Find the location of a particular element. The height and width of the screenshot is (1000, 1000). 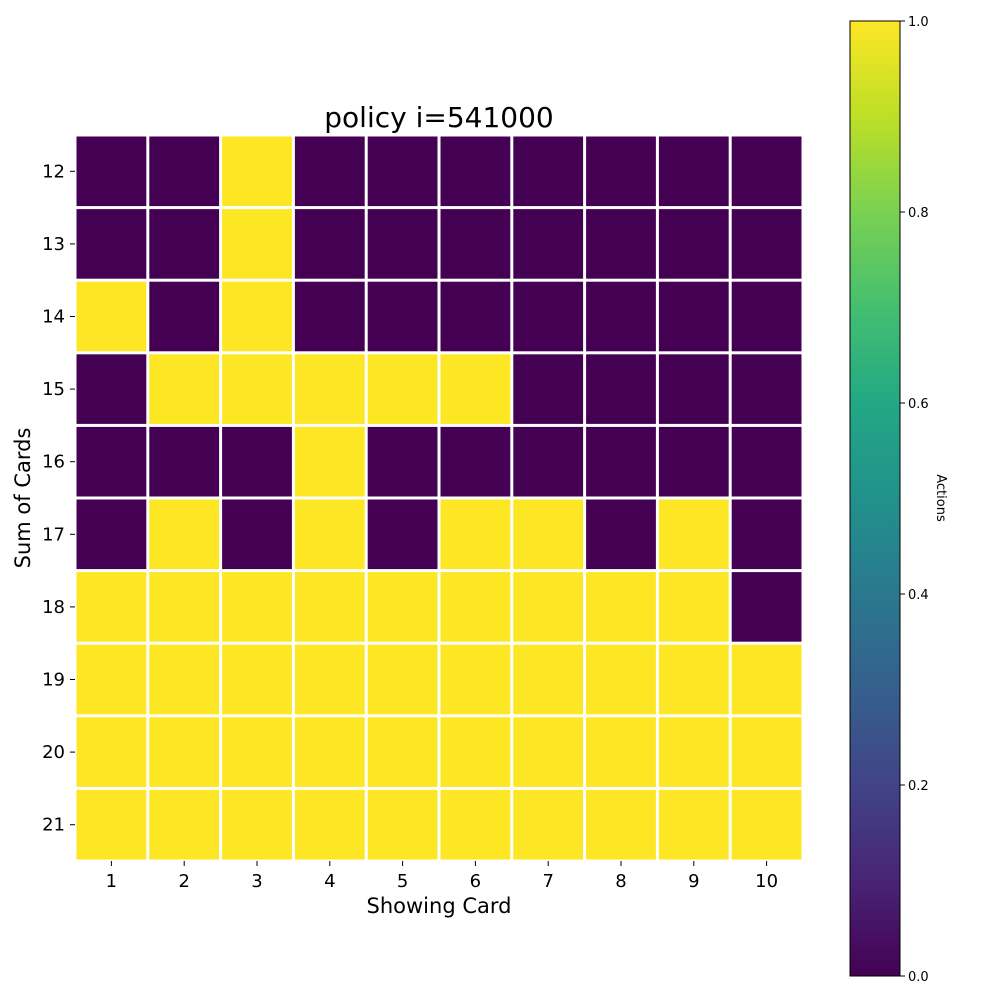

colorbar-tick-label: 1.0 is located at coordinates (918, 22).